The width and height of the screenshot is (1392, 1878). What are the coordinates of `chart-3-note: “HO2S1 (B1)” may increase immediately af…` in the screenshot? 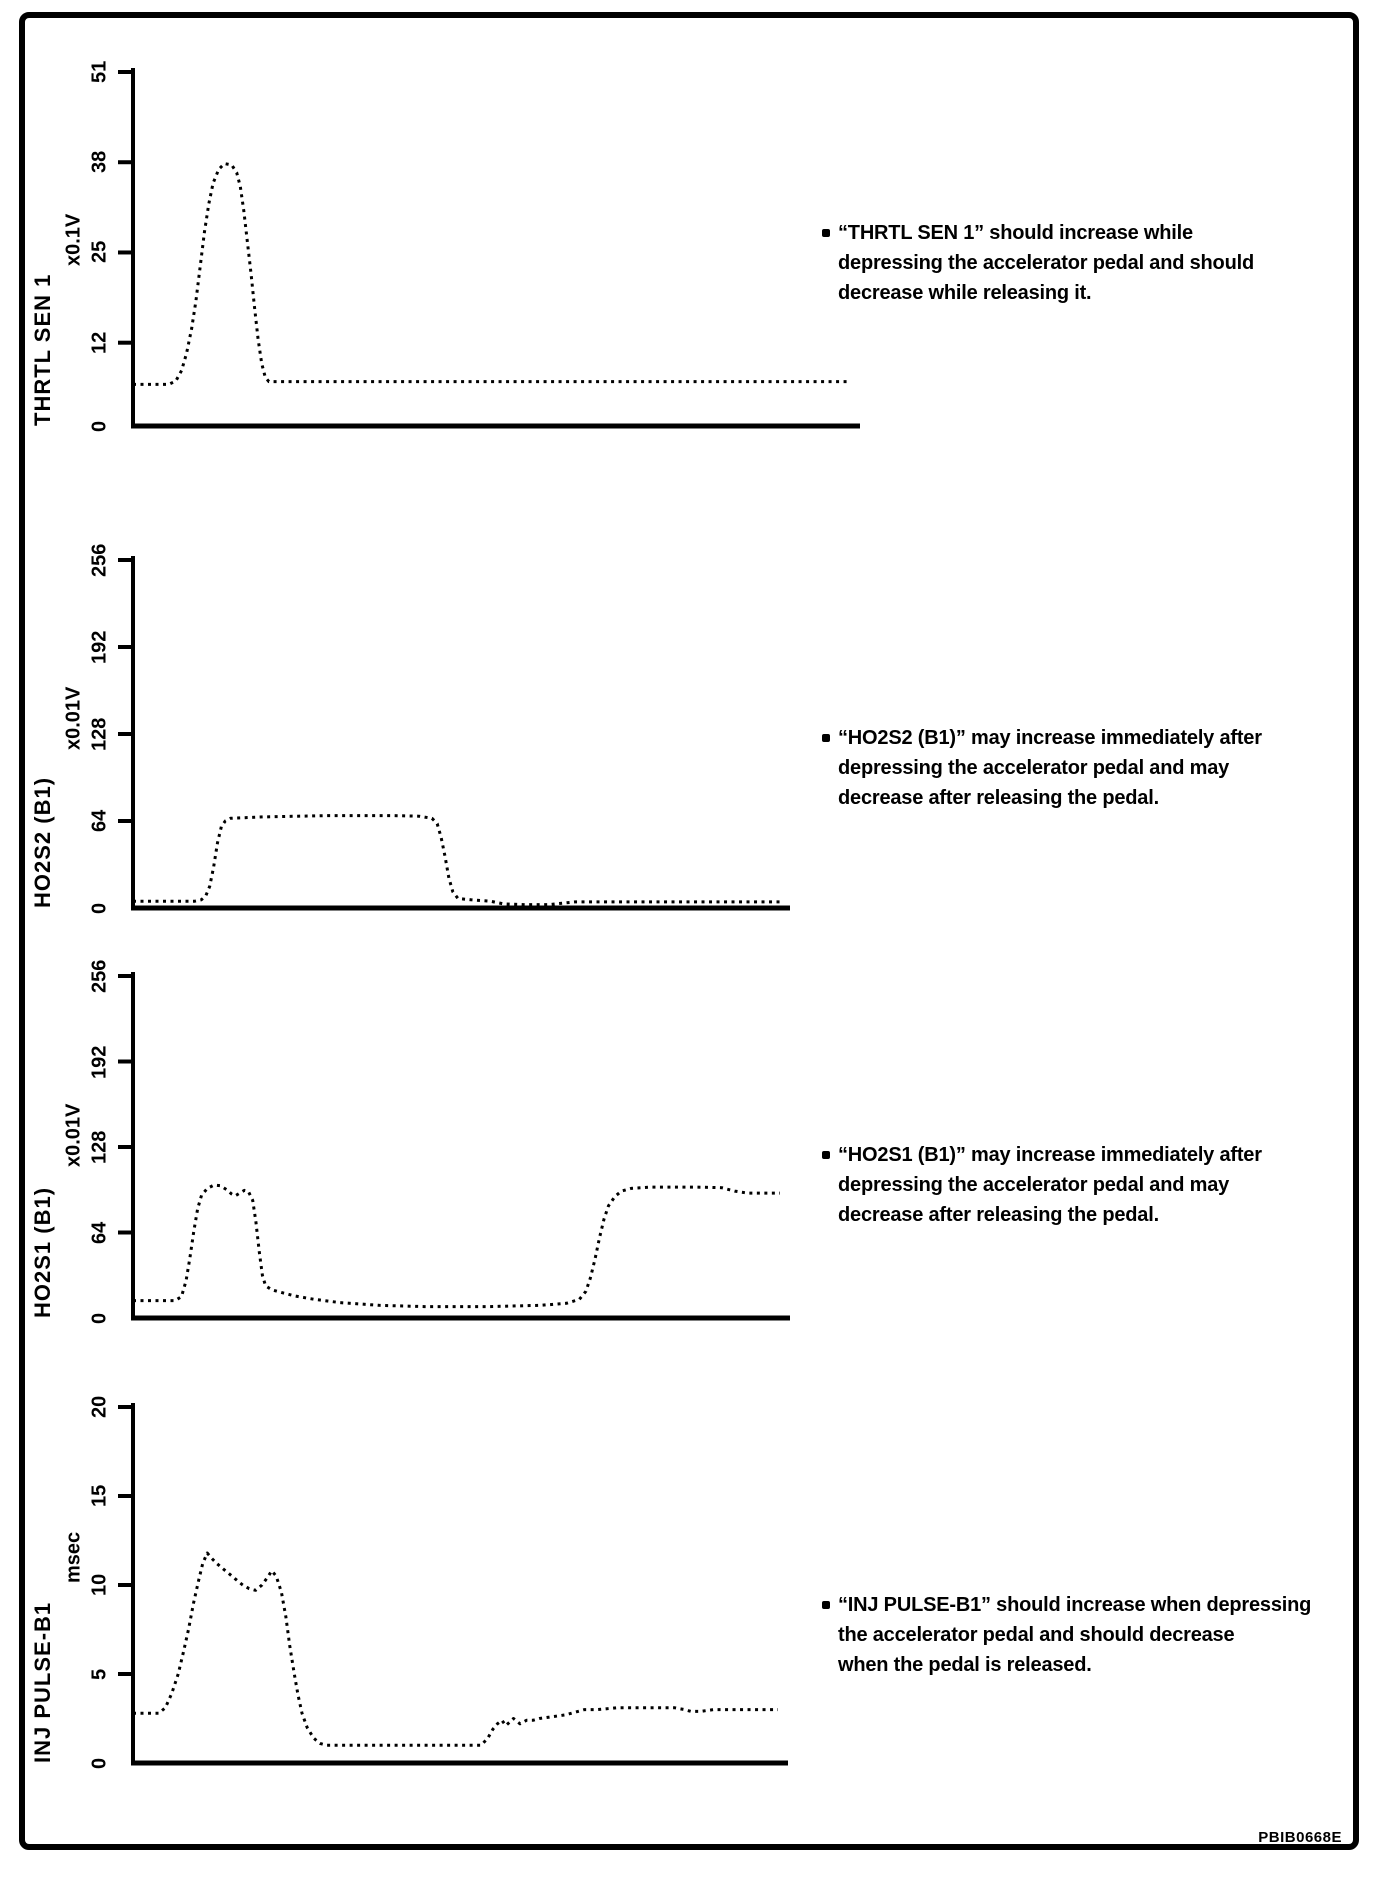 It's located at (1107, 1185).